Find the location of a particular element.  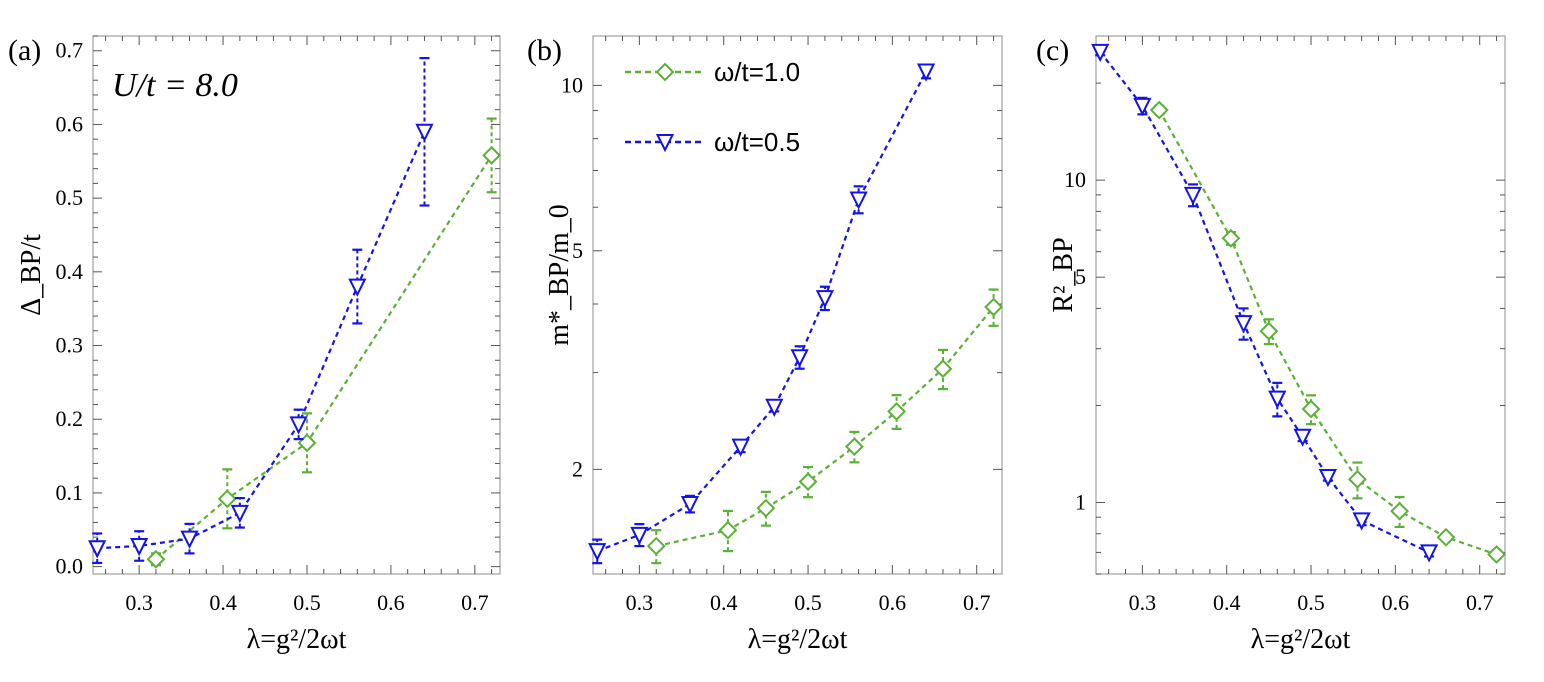

y-axis-label: m*_BP/m_0 is located at coordinates (559, 275).